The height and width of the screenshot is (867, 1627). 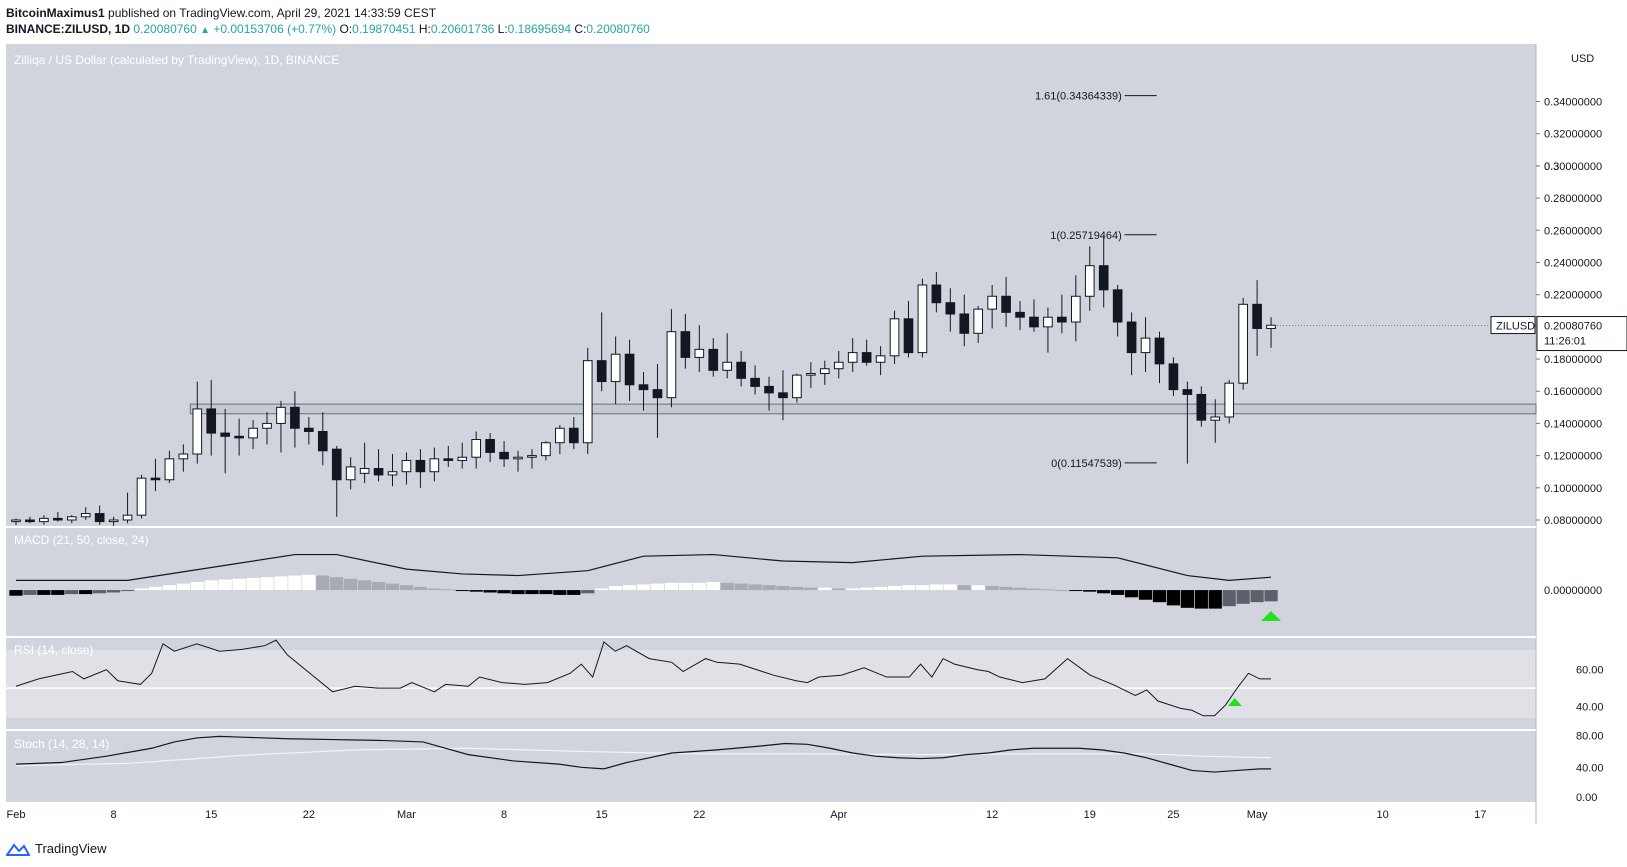 I want to click on macd-line, so click(x=644, y=567).